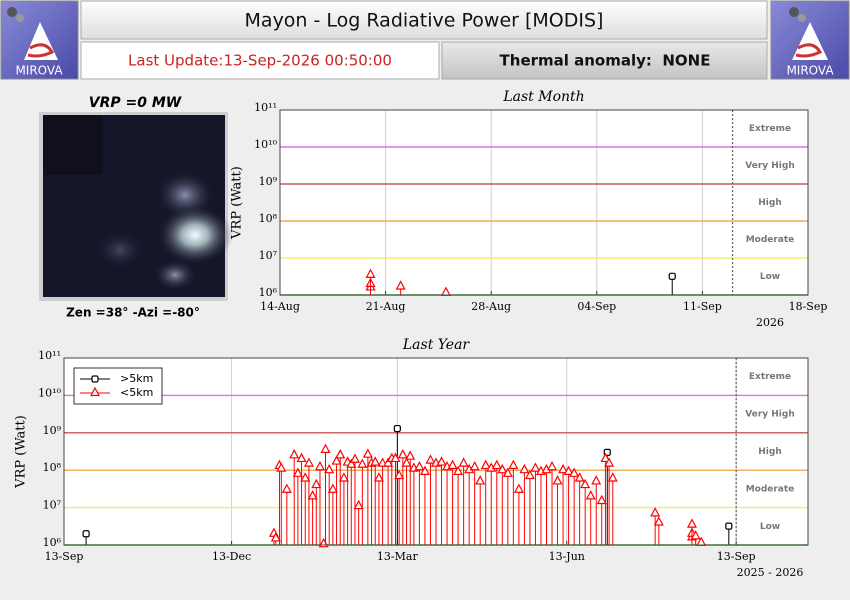  What do you see at coordinates (770, 129) in the screenshot?
I see `level-label: Extreme` at bounding box center [770, 129].